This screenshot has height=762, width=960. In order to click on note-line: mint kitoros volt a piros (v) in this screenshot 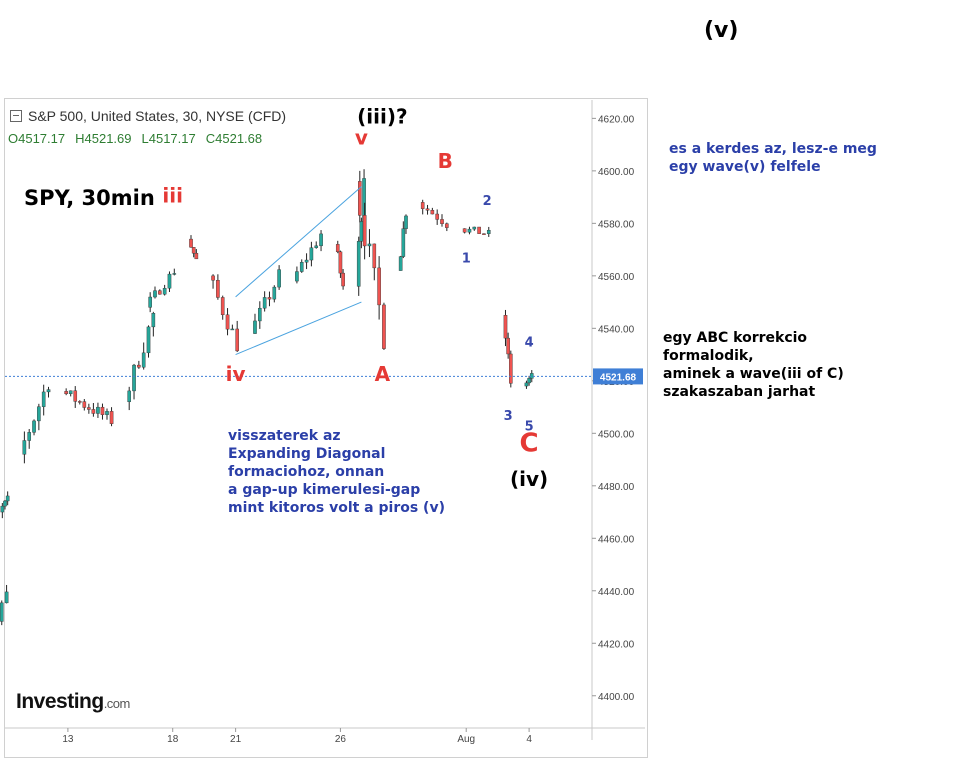, I will do `click(336, 508)`.